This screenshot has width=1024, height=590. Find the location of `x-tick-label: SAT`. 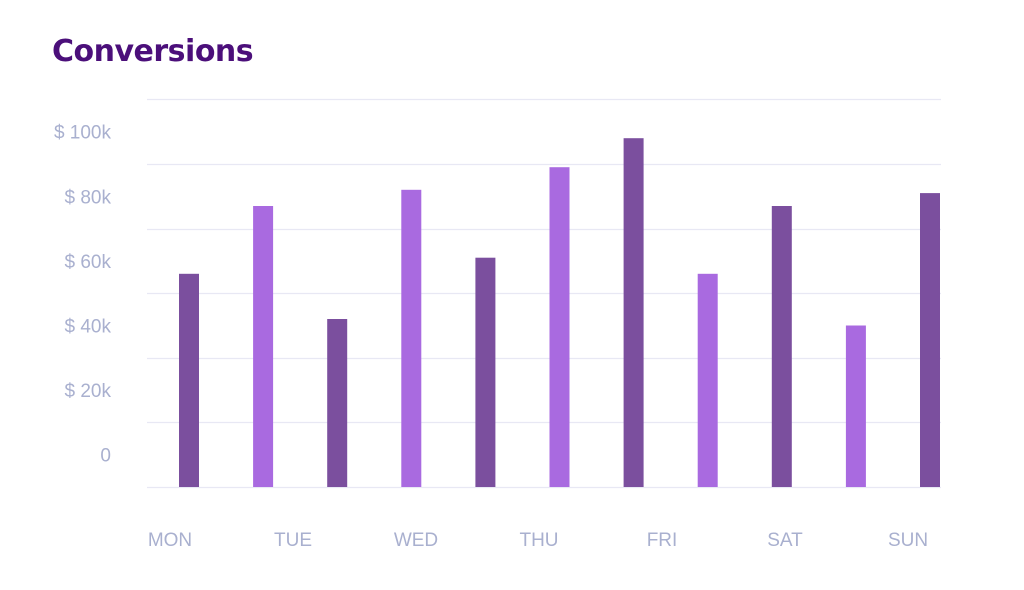

x-tick-label: SAT is located at coordinates (785, 540).